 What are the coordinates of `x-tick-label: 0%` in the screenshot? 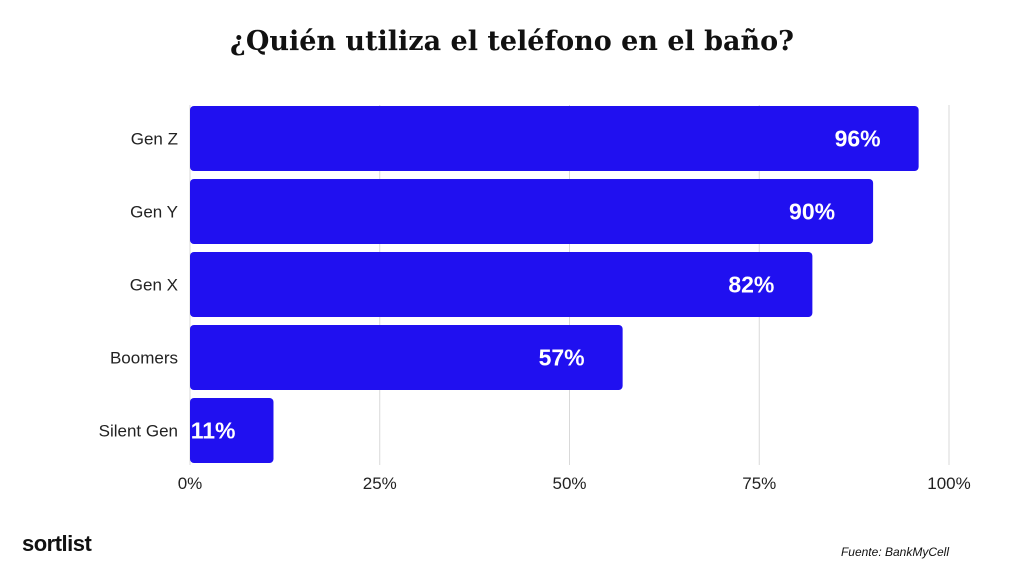 It's located at (190, 483).